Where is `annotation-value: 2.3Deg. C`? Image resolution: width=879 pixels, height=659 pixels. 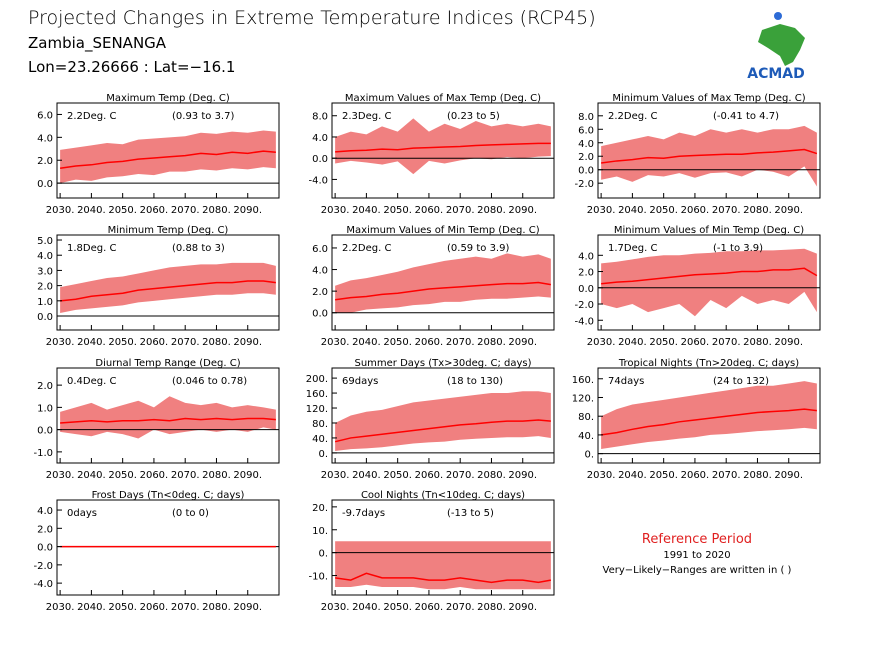
annotation-value: 2.3Deg. C is located at coordinates (366, 116).